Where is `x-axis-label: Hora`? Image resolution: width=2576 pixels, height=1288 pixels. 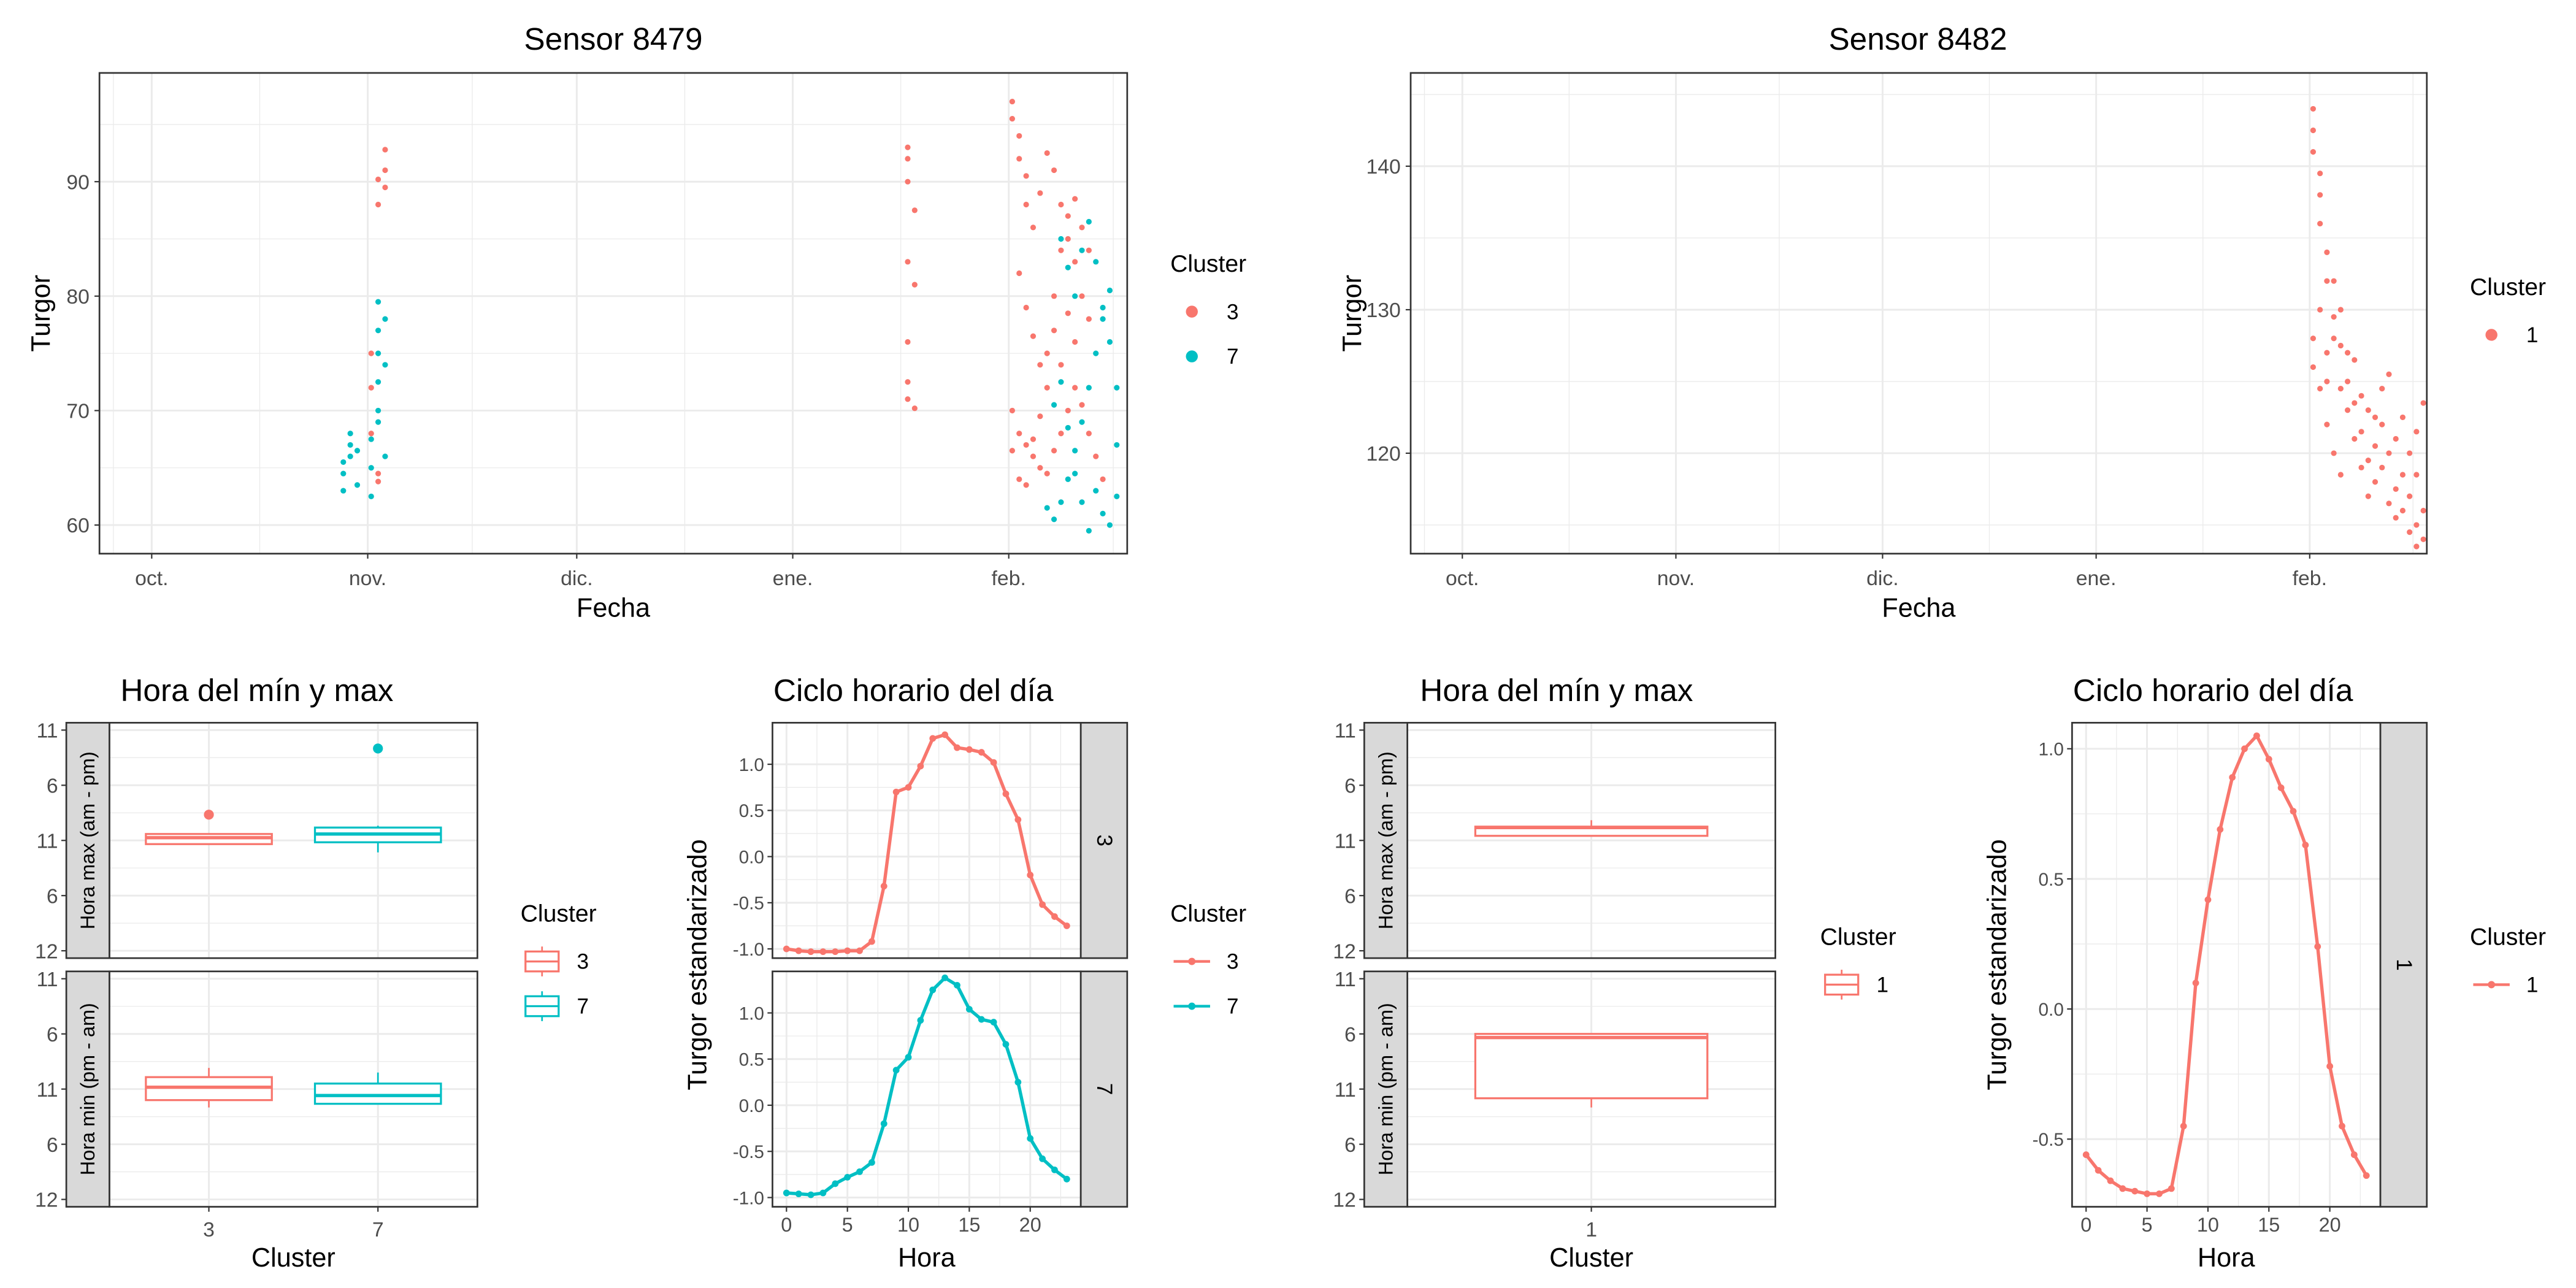
x-axis-label: Hora is located at coordinates (927, 1258).